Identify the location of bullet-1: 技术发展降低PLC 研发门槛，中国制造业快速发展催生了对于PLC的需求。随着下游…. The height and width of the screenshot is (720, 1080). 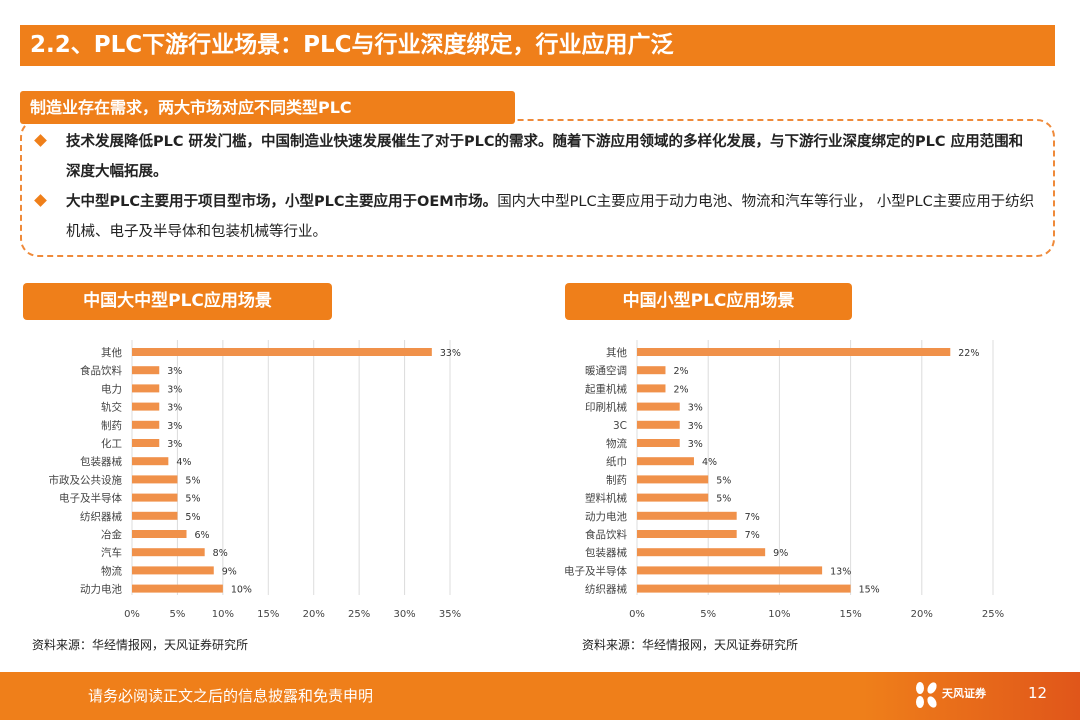
(535, 157).